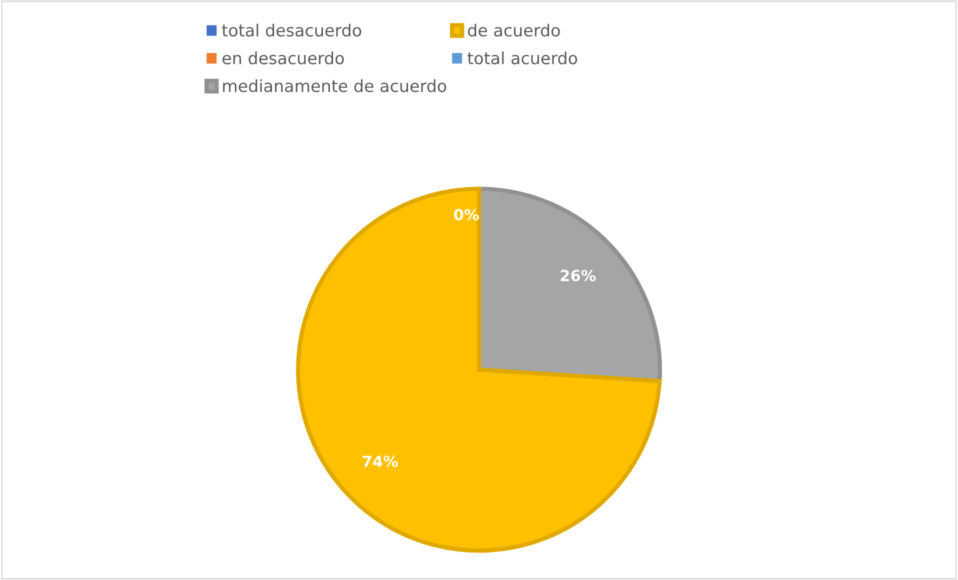  What do you see at coordinates (334, 85) in the screenshot?
I see `legend-label: medianamente de acuerdo` at bounding box center [334, 85].